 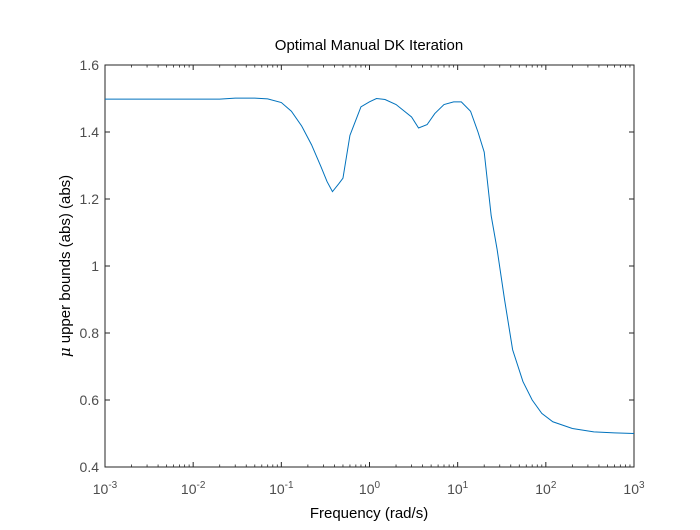 I want to click on y-tick-label: 1.2, so click(x=90, y=199).